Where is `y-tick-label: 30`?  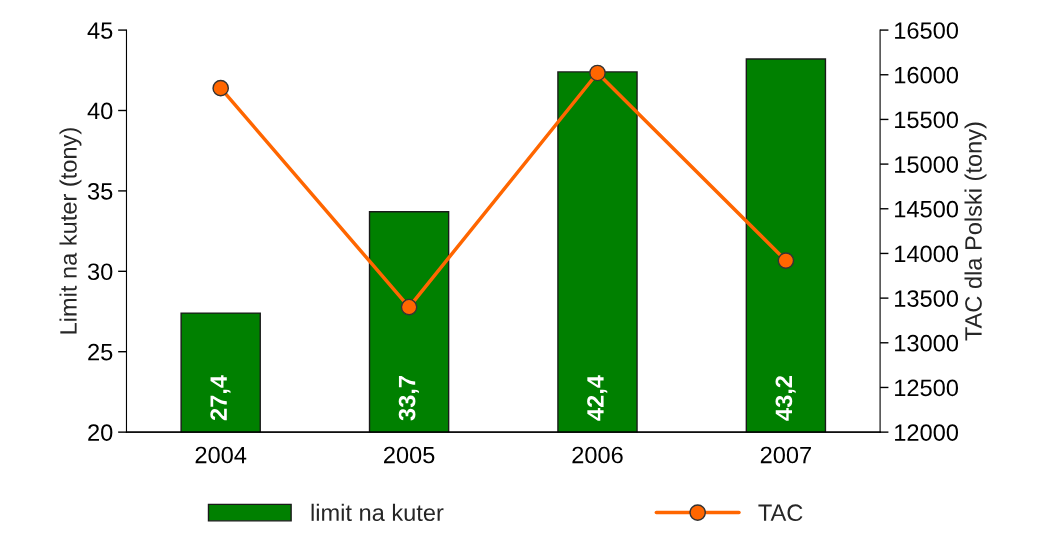
y-tick-label: 30 is located at coordinates (100, 272).